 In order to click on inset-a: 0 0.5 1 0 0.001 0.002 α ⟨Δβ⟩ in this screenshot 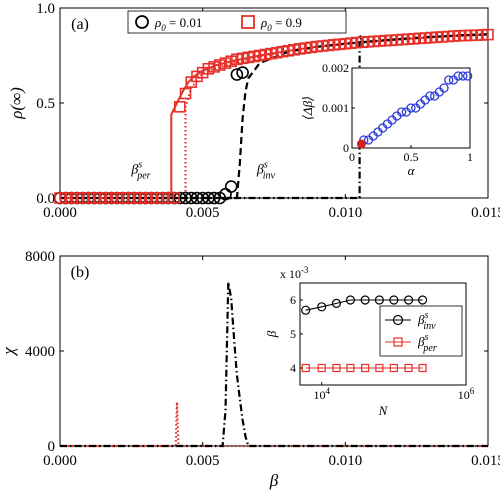, I will do `click(386, 119)`.